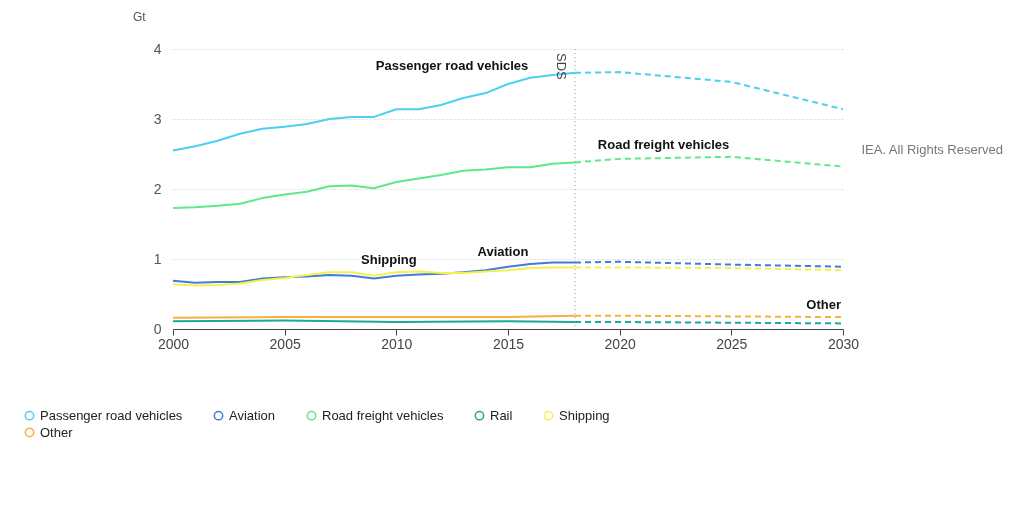 The height and width of the screenshot is (521, 1014). What do you see at coordinates (620, 343) in the screenshot?
I see `x-tick-label: 2020` at bounding box center [620, 343].